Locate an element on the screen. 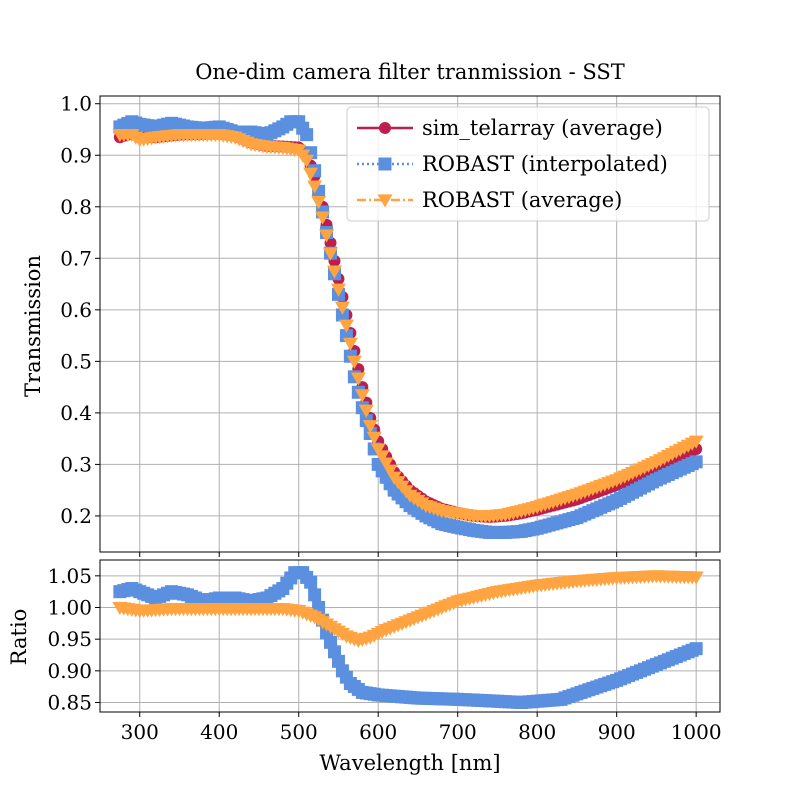  xlabel: Wavelength [nm] is located at coordinates (409, 763).